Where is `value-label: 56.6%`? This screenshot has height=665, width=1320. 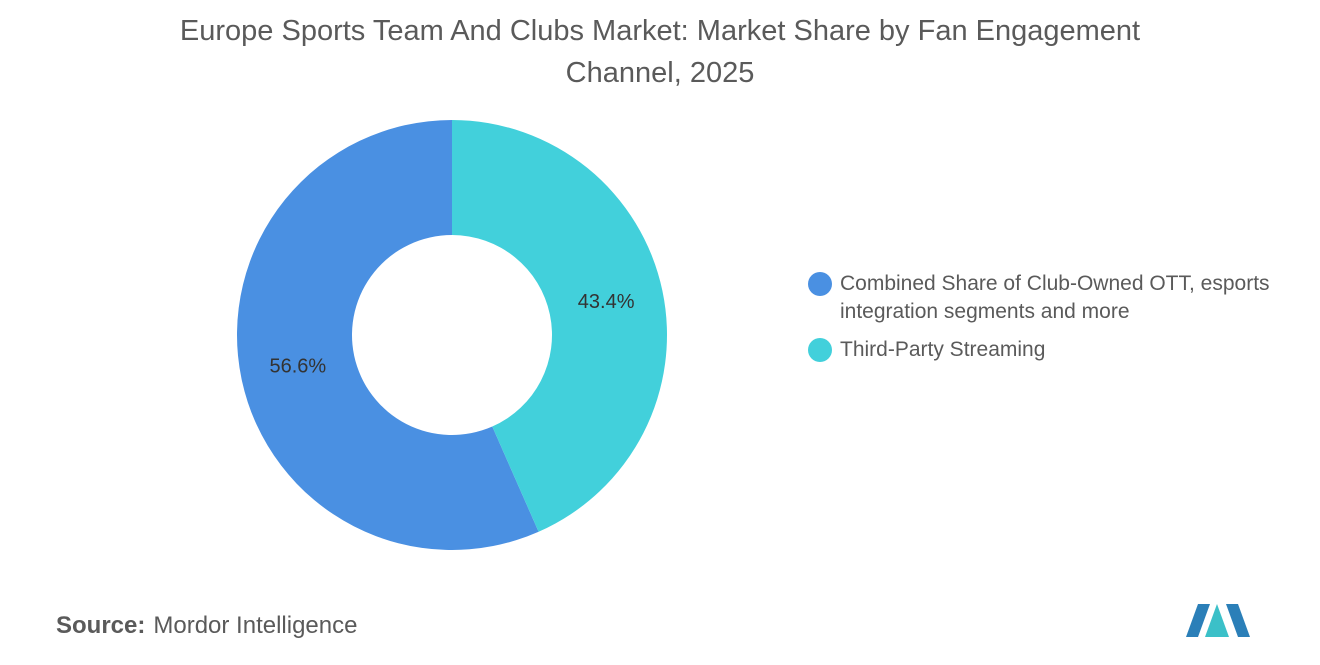
value-label: 56.6% is located at coordinates (298, 367).